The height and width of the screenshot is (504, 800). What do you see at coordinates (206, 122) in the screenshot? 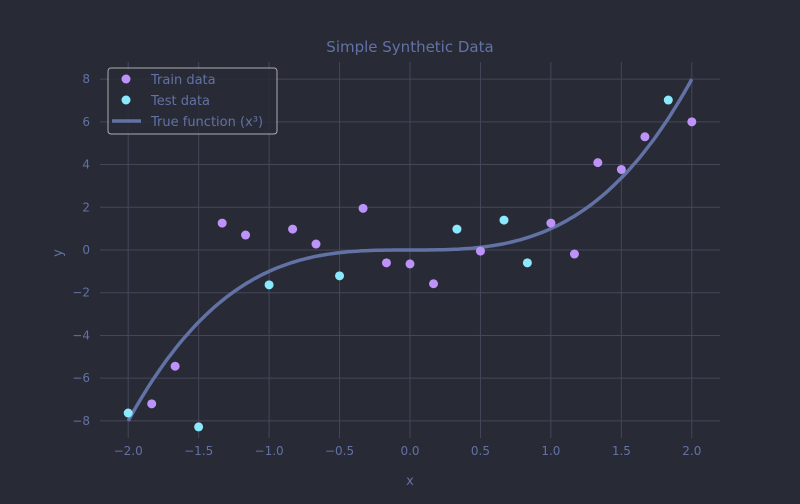
I see `legend-line-label: True function (x³)` at bounding box center [206, 122].